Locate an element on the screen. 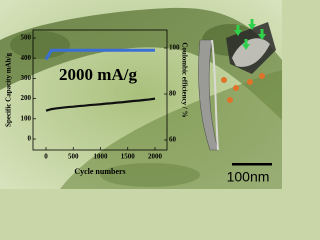  y-tick-label: 200 is located at coordinates (26, 98).